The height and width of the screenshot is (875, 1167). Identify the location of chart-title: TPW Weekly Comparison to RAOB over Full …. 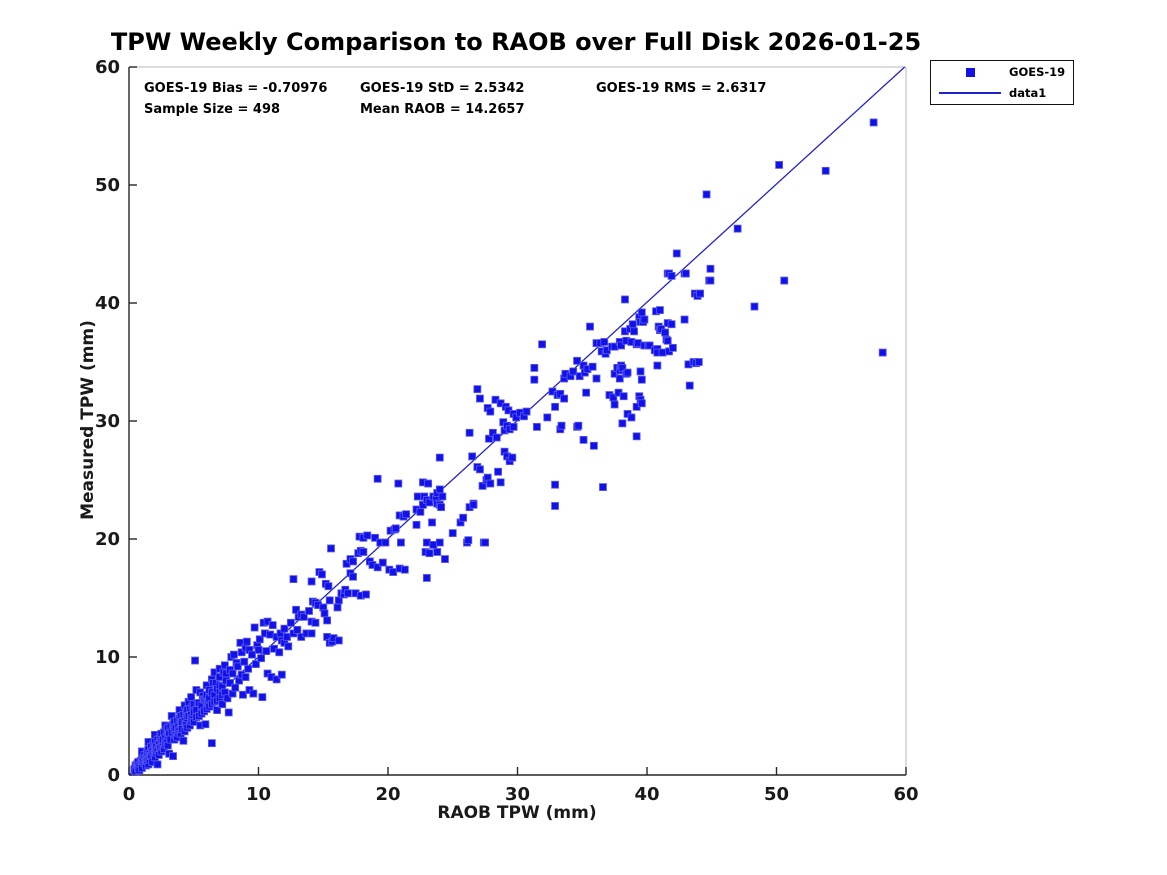
(516, 42).